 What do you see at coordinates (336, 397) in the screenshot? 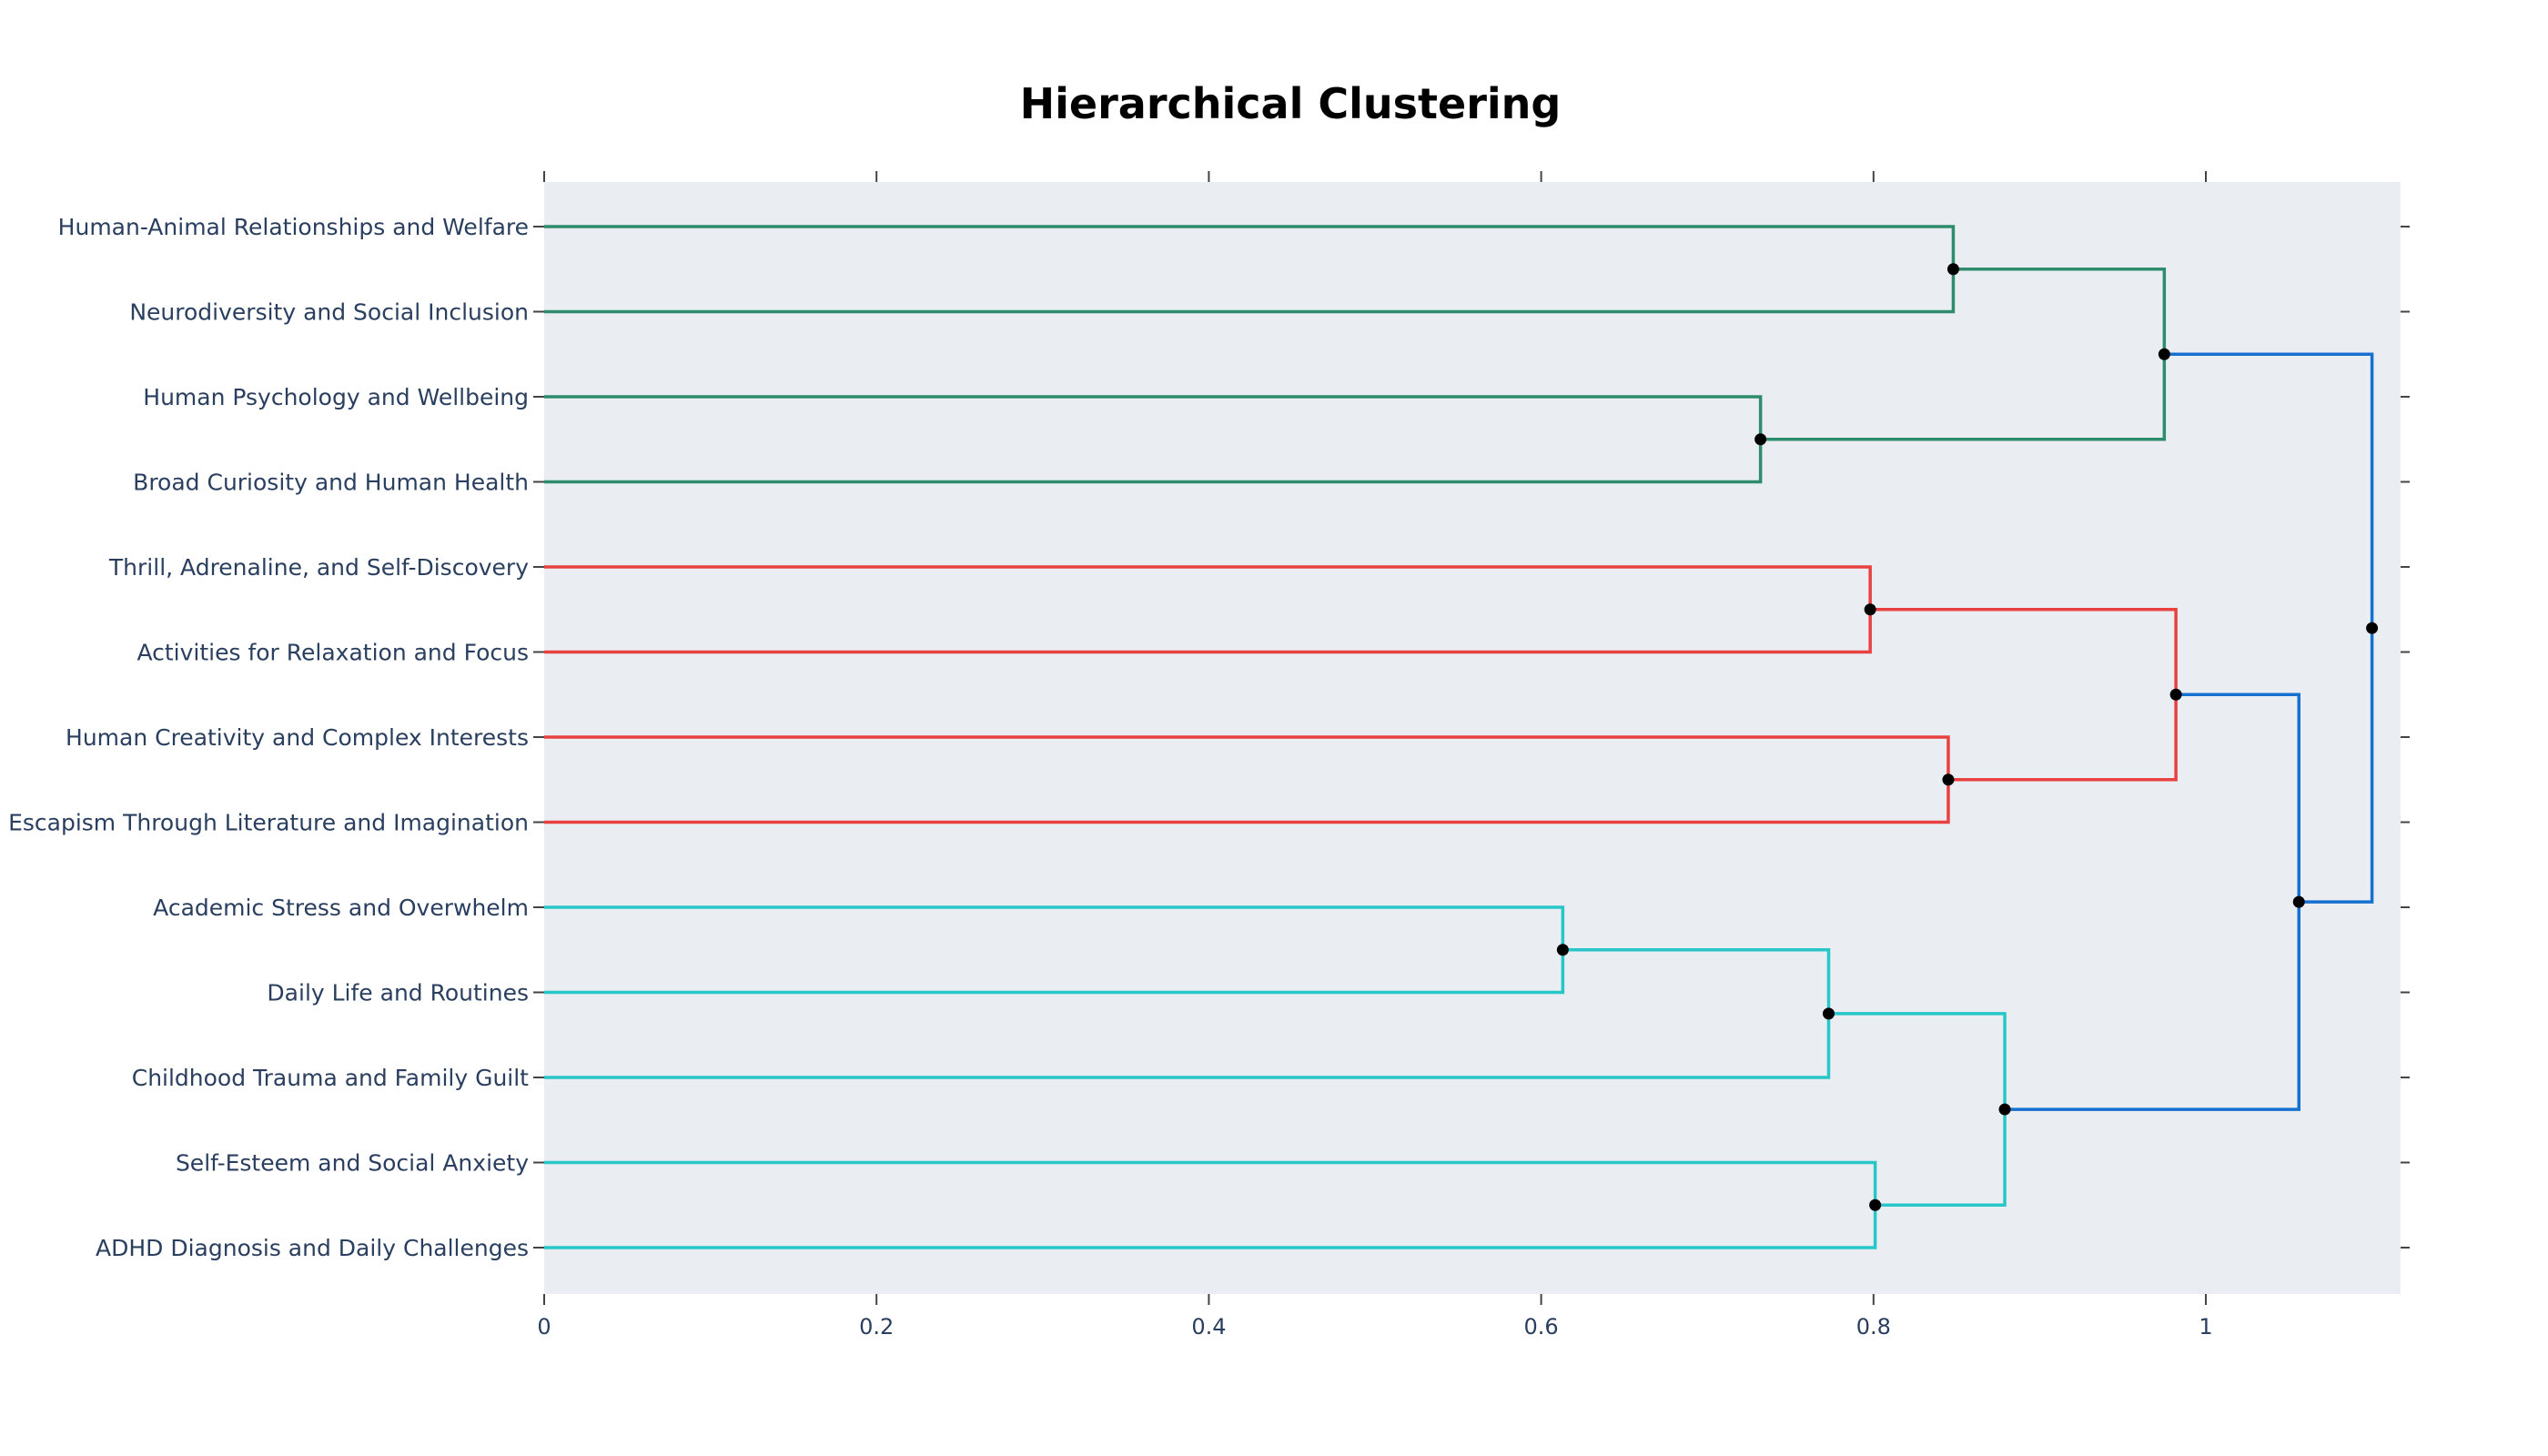
I see `leaf-label: Human Psychology and Wellbeing` at bounding box center [336, 397].